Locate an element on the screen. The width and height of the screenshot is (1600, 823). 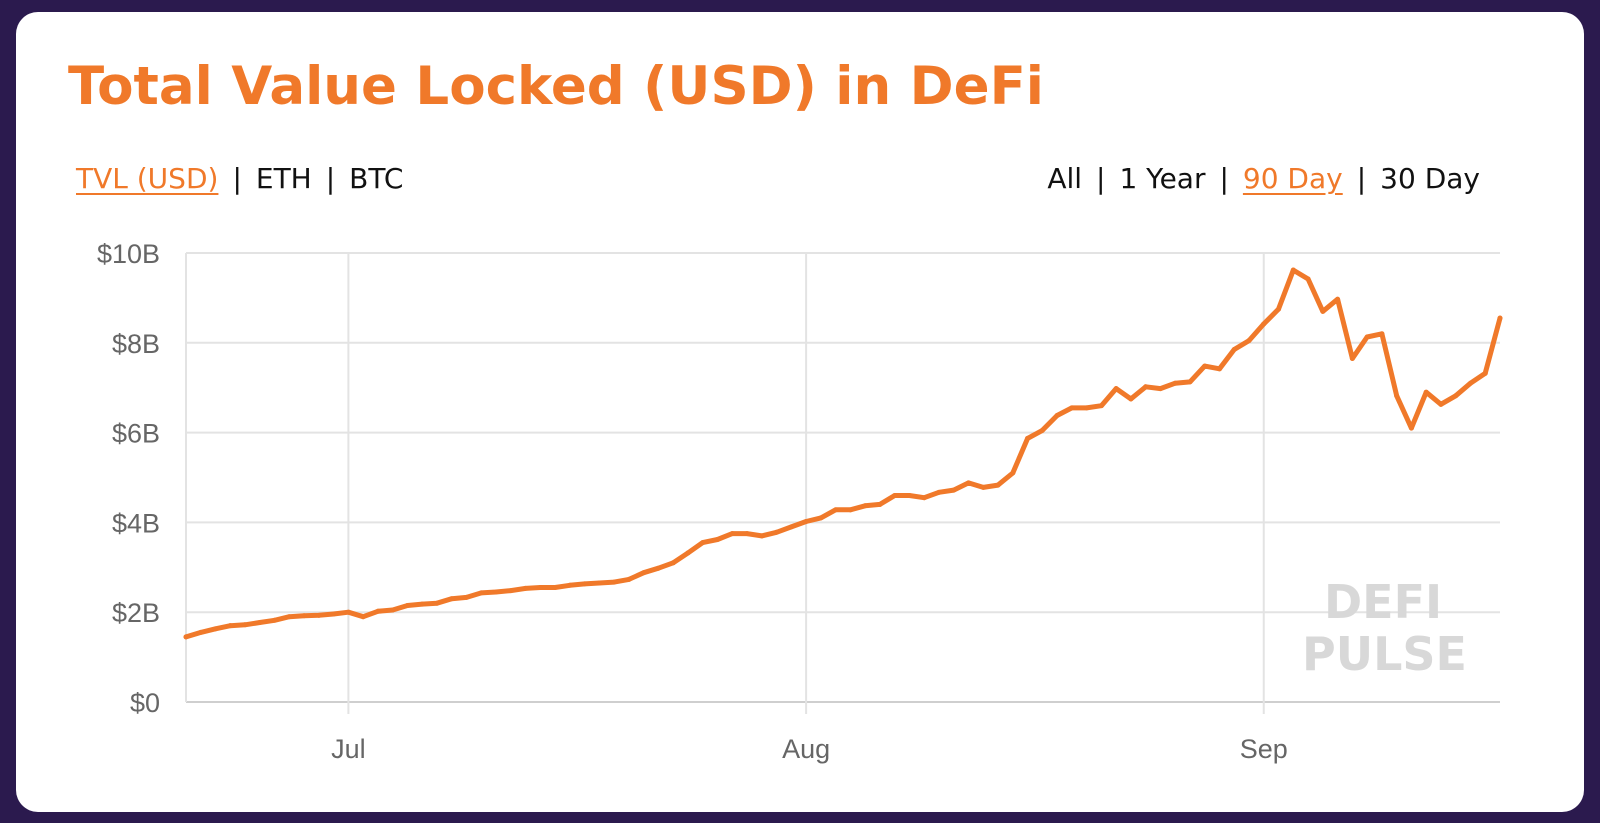
x-tick-label: Sep is located at coordinates (1264, 749).